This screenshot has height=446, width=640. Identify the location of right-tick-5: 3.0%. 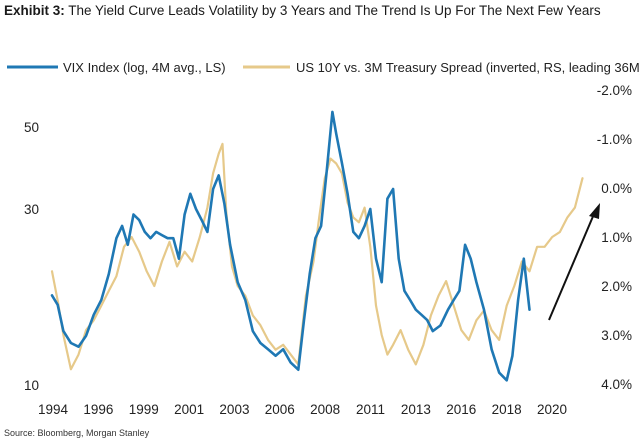
(616, 335).